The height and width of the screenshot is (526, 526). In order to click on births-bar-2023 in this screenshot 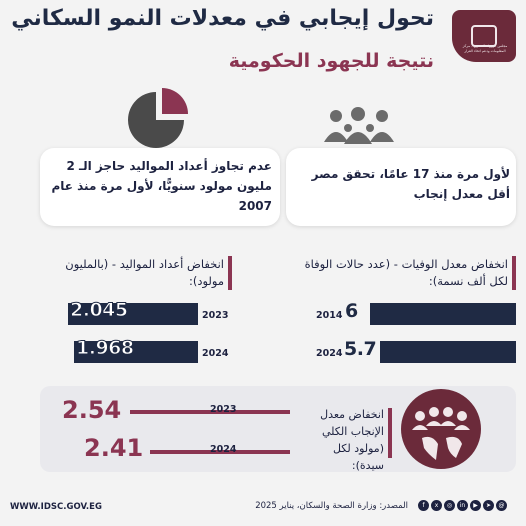, I will do `click(133, 314)`.